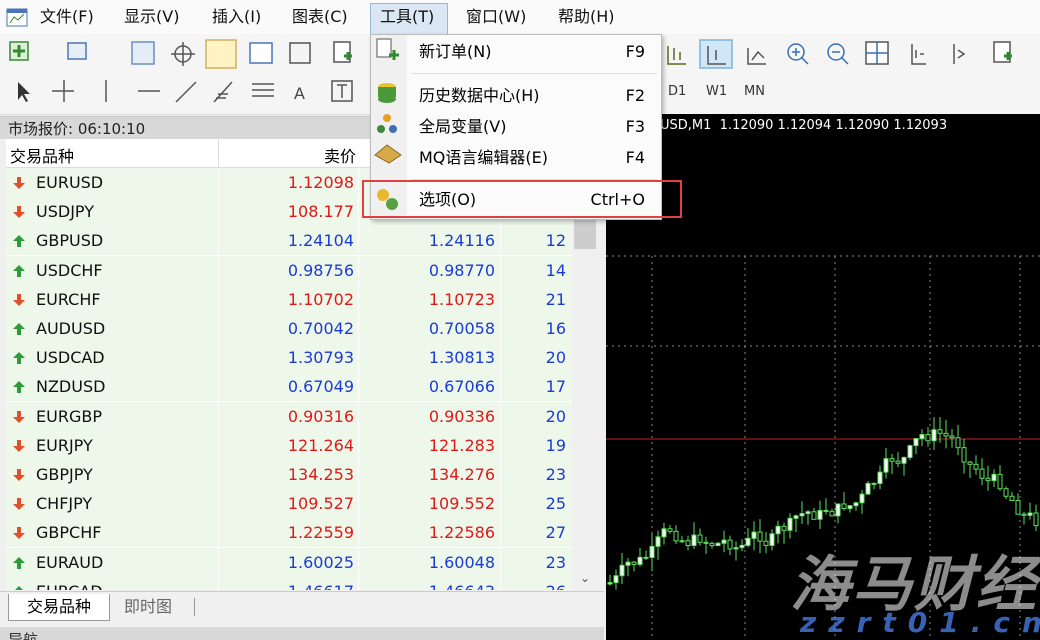 The height and width of the screenshot is (640, 1040). I want to click on quote-row: USDCAD 1.30793 1.30813 20, so click(289, 358).